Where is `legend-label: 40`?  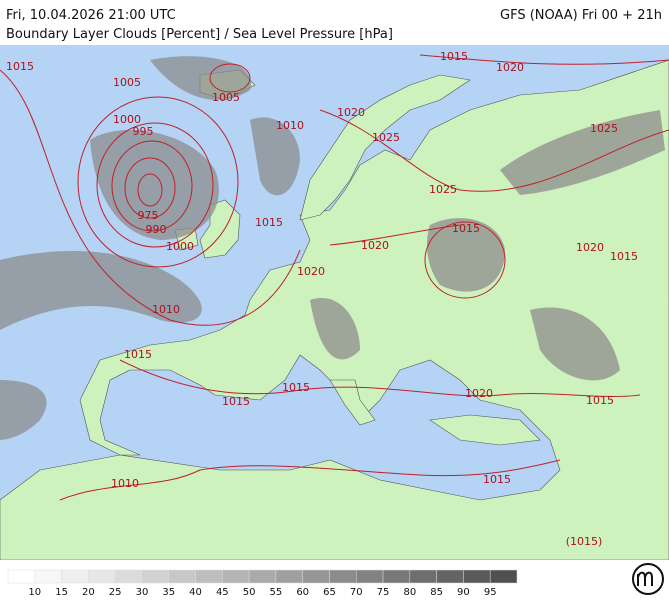 legend-label: 40 is located at coordinates (195, 592).